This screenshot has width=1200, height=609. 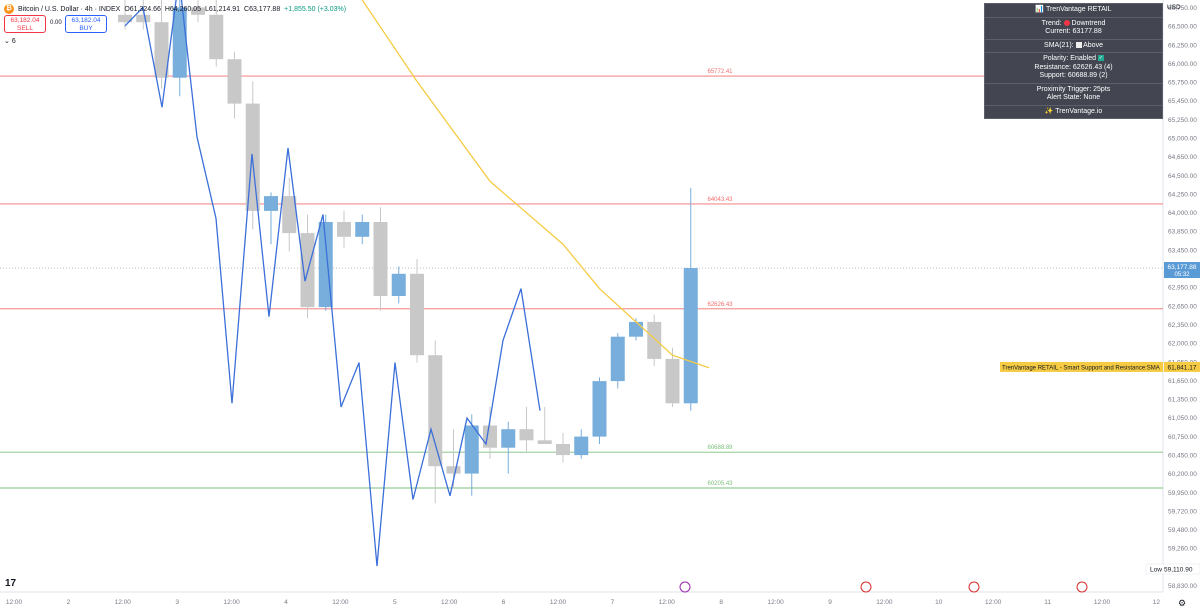 I want to click on sell-price: 63,182.04, so click(x=25, y=20).